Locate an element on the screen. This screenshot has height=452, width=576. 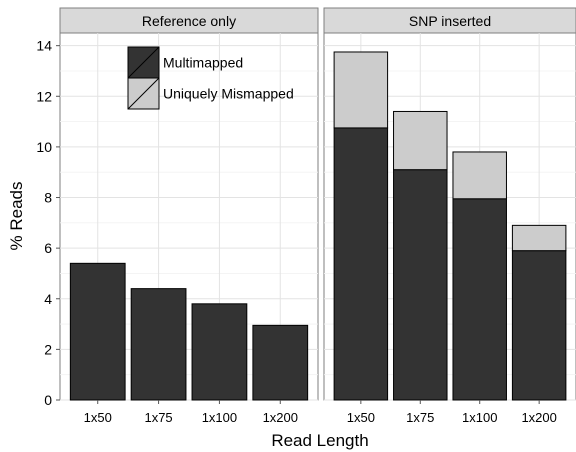
y-axis: 0 2 4 6 8 10 12 14 is located at coordinates (48, 223).